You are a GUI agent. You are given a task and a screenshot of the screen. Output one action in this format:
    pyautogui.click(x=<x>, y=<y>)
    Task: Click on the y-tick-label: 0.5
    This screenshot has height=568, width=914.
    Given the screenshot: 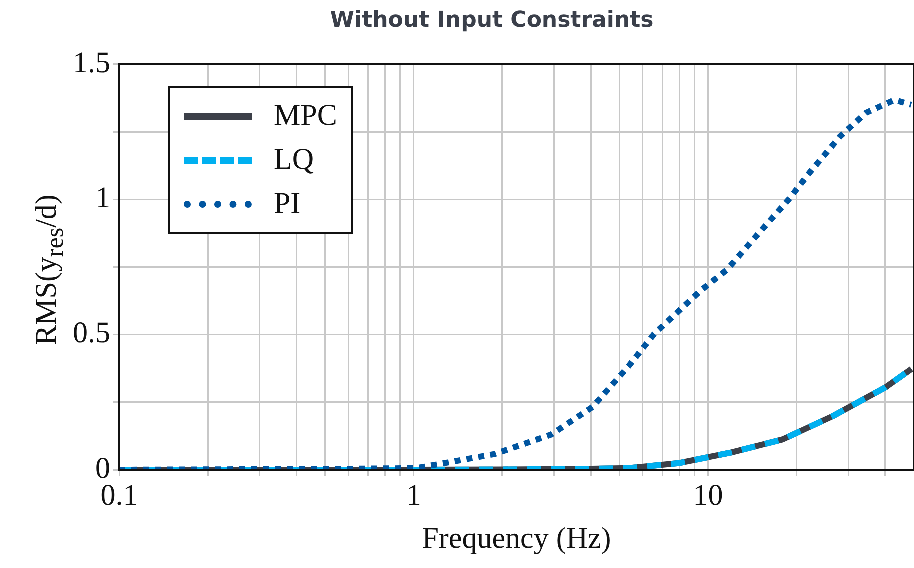 What is the action you would take?
    pyautogui.click(x=91, y=333)
    